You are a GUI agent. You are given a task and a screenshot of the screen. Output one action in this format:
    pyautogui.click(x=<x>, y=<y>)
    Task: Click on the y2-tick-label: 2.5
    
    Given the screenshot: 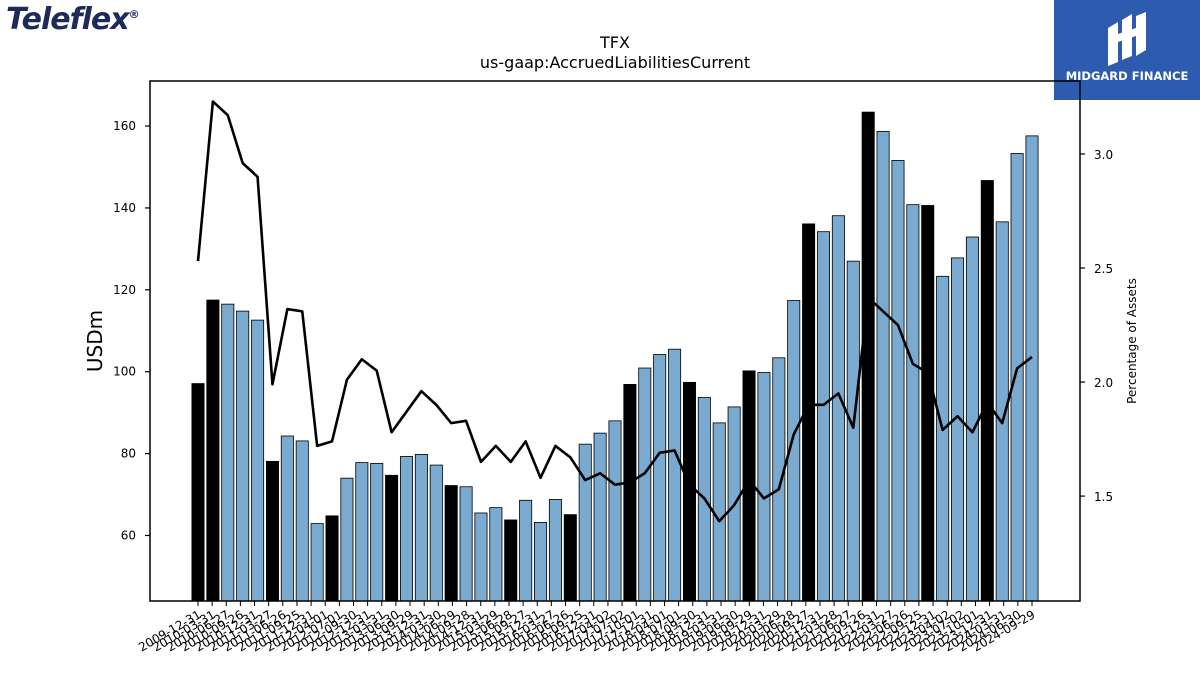 What is the action you would take?
    pyautogui.click(x=1103, y=269)
    